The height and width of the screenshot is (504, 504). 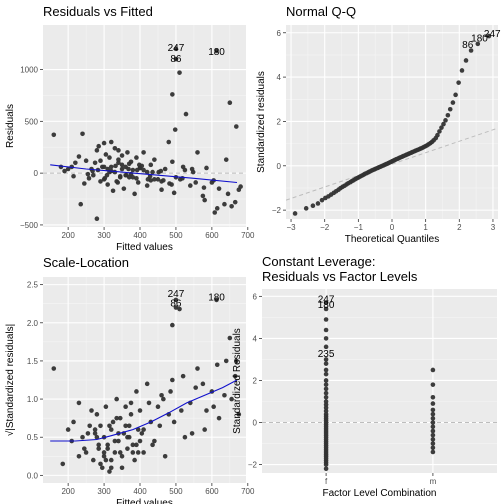 I want to click on x-tick-label: 2, so click(x=459, y=227).